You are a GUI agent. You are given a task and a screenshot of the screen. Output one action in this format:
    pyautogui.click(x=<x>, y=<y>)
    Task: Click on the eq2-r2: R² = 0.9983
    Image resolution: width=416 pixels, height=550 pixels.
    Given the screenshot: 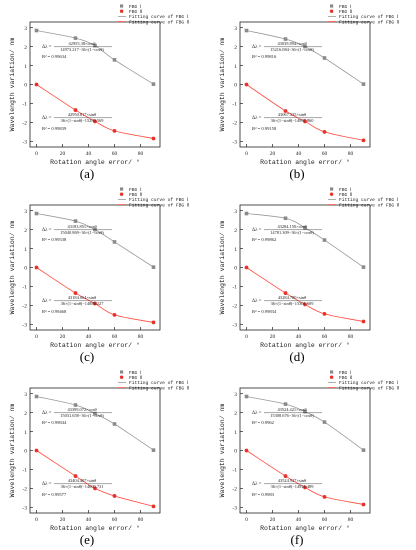 What is the action you would take?
    pyautogui.click(x=263, y=494)
    